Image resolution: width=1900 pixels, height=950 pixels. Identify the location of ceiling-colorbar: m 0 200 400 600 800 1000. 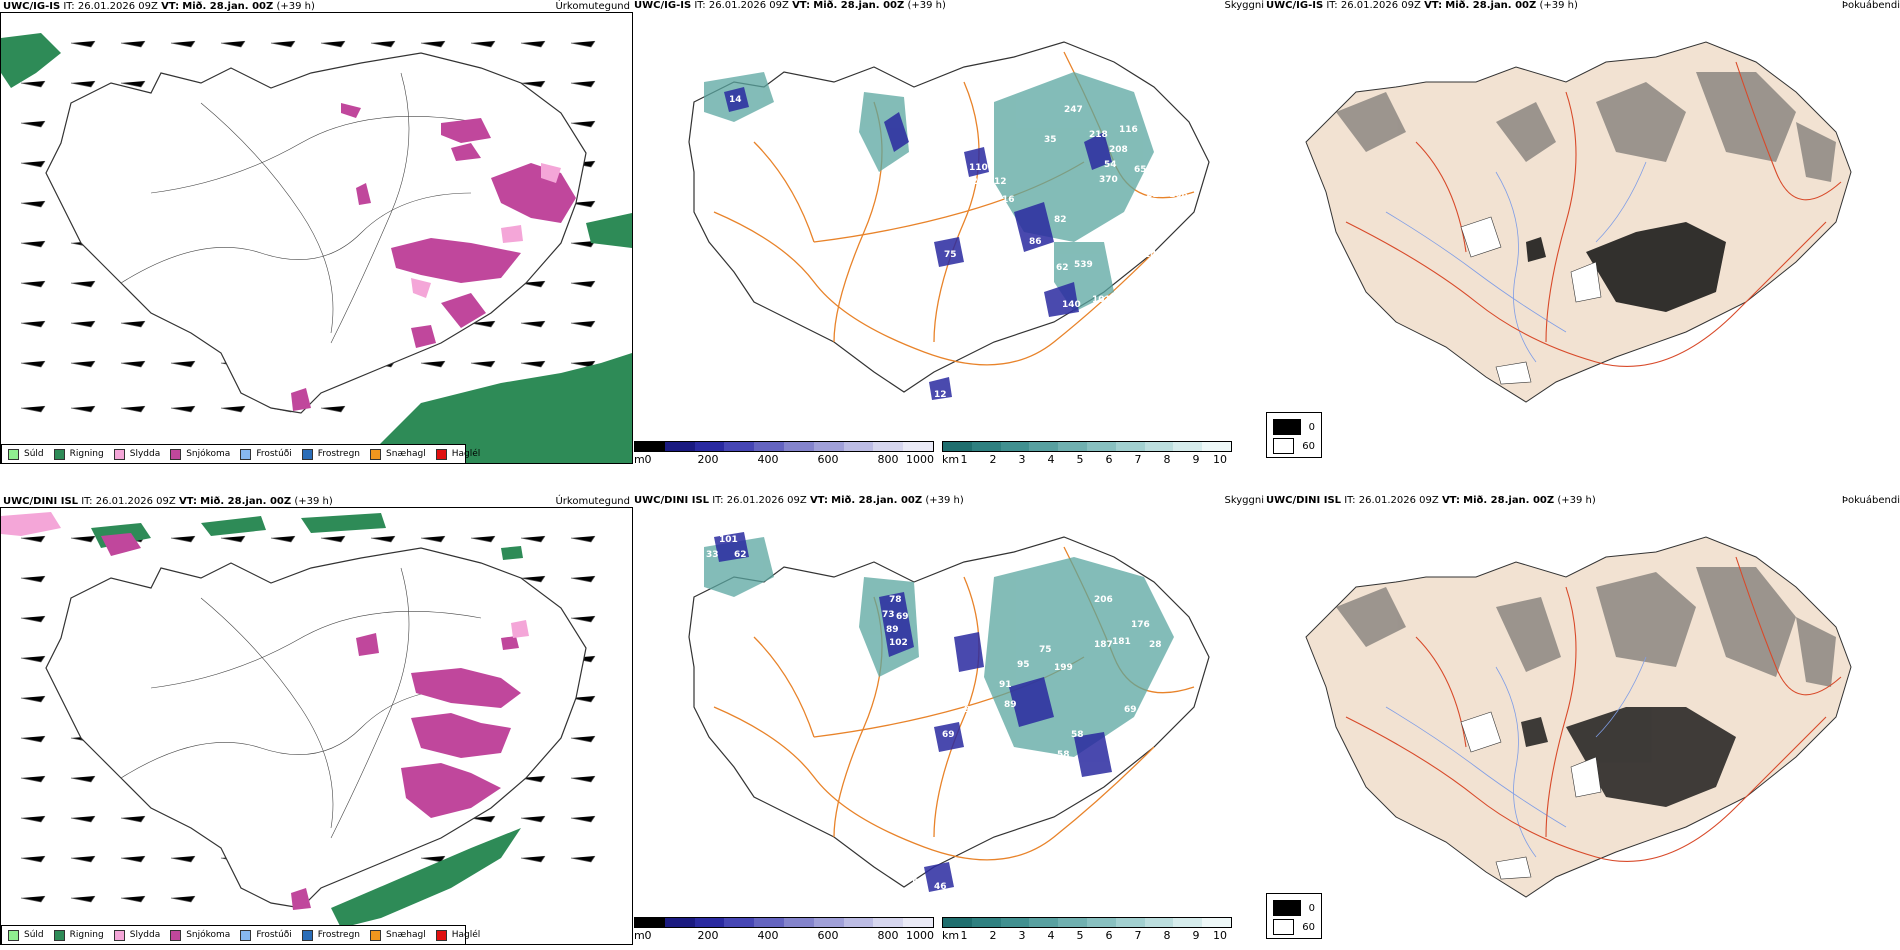
(784, 929).